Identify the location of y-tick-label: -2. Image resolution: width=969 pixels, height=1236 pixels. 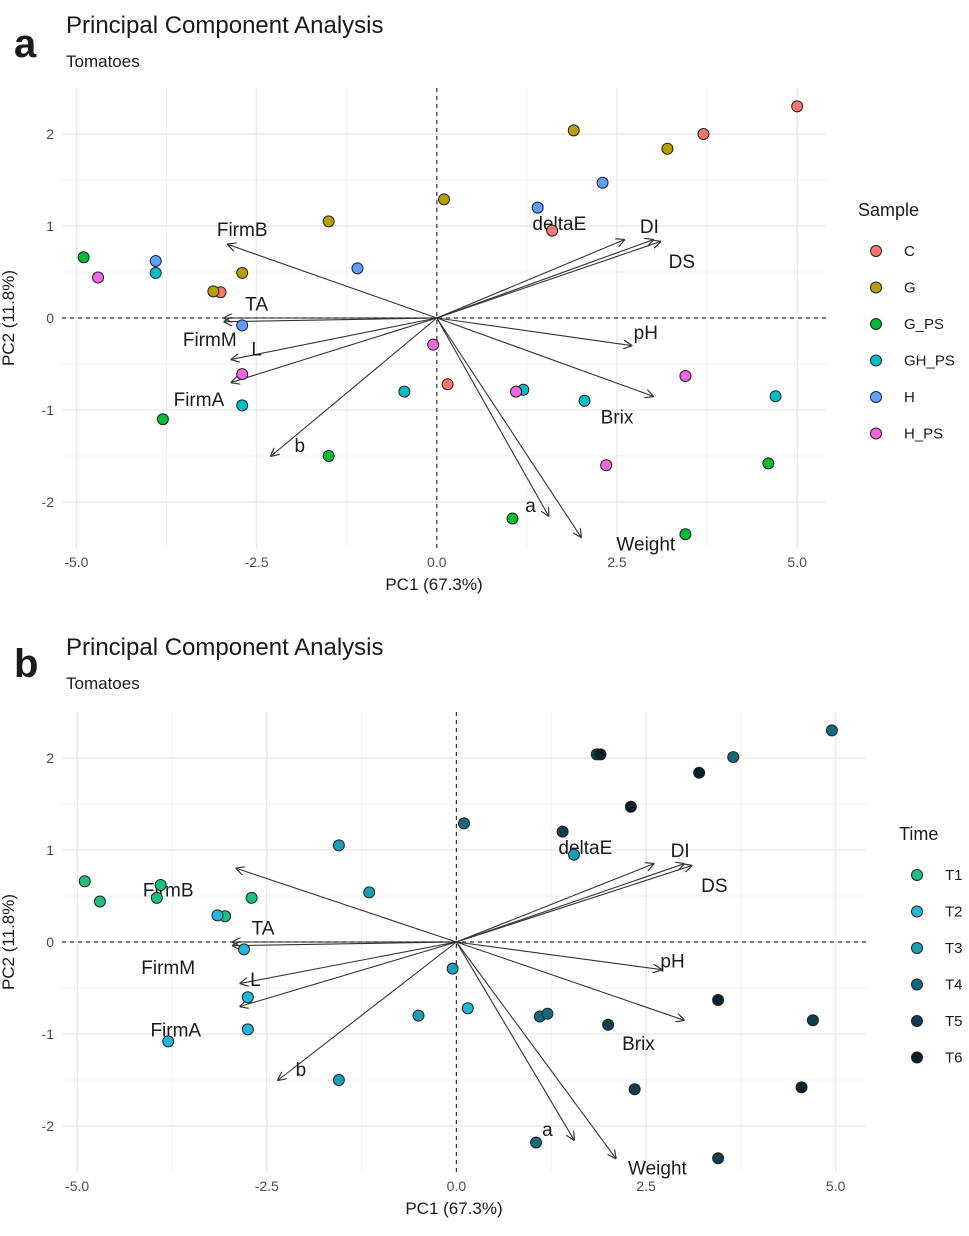
(48, 1126).